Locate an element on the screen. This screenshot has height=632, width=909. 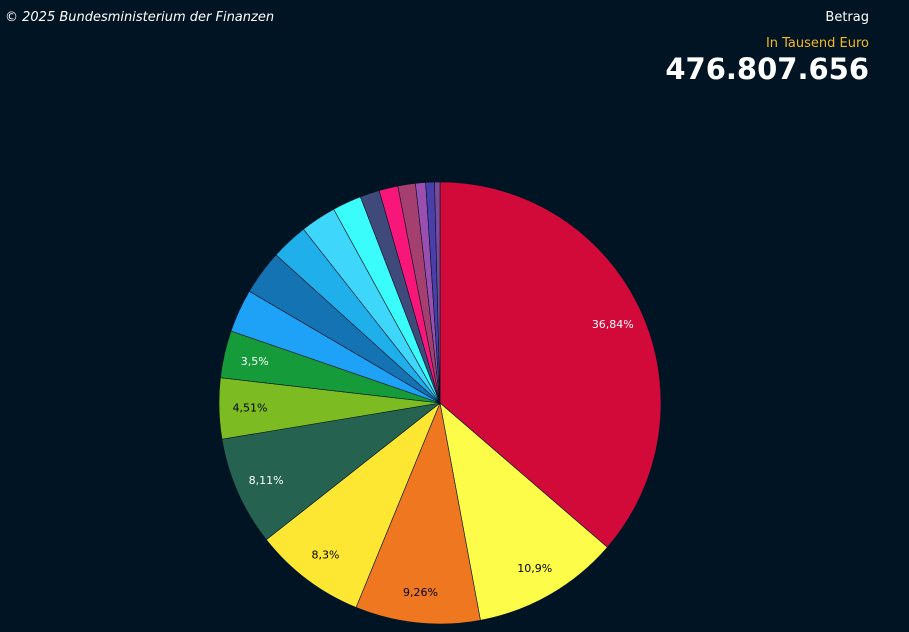
pie-slice-label-2: 10,9% is located at coordinates (534, 568).